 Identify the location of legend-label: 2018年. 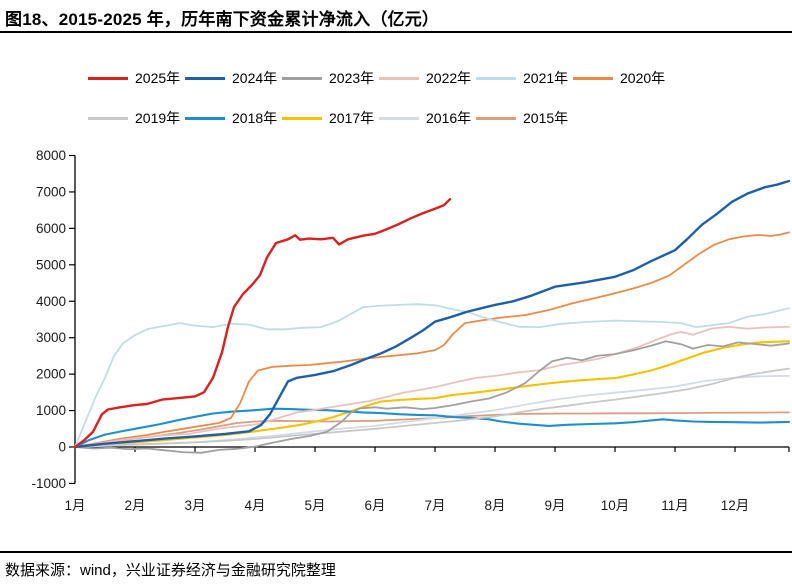
(255, 118).